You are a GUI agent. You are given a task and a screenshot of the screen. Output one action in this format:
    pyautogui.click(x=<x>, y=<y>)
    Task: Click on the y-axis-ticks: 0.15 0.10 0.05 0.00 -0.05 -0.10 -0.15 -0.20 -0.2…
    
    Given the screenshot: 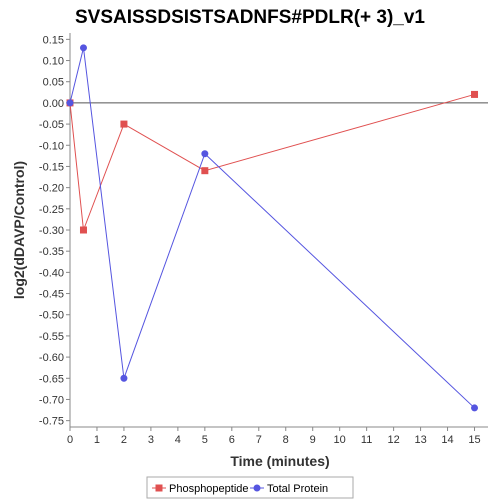 What is the action you would take?
    pyautogui.click(x=54, y=231)
    